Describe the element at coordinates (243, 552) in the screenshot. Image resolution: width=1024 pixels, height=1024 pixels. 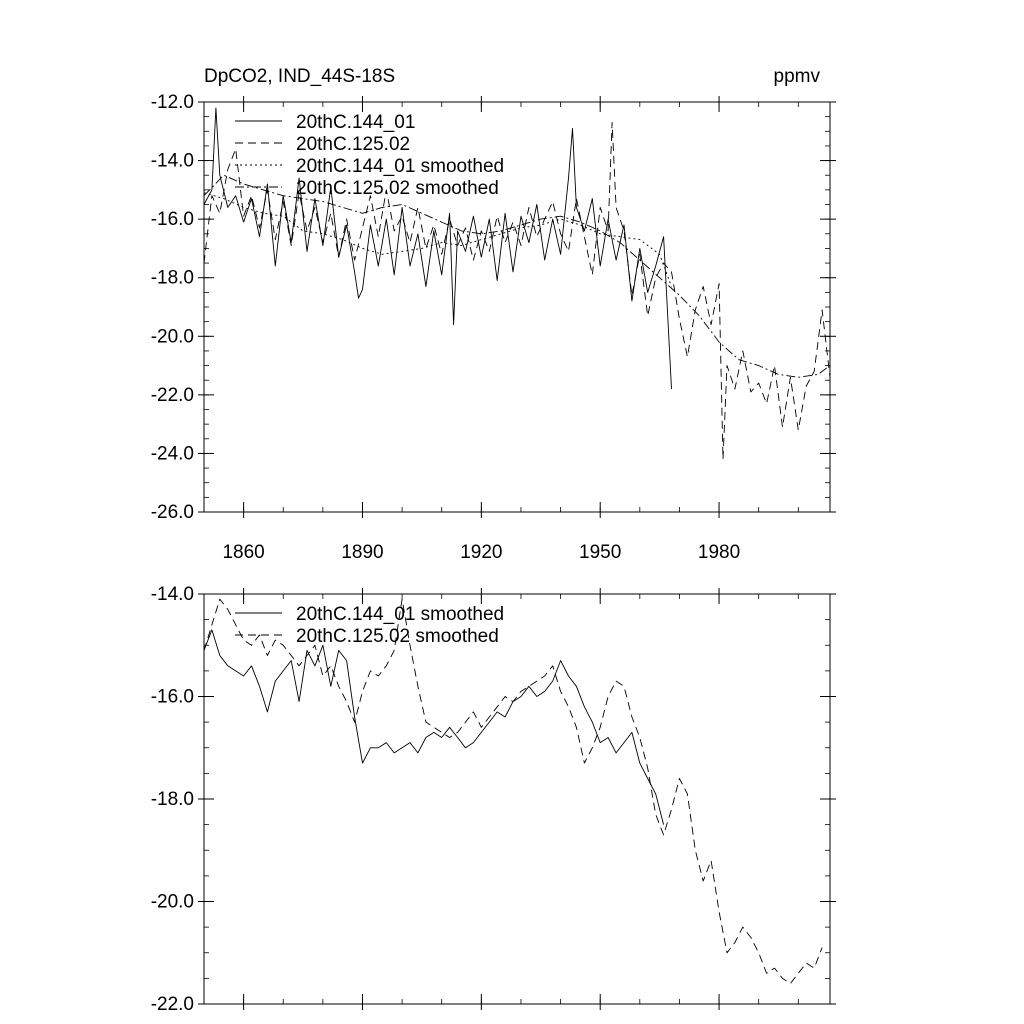
I see `x-tick-label: 1860` at that location.